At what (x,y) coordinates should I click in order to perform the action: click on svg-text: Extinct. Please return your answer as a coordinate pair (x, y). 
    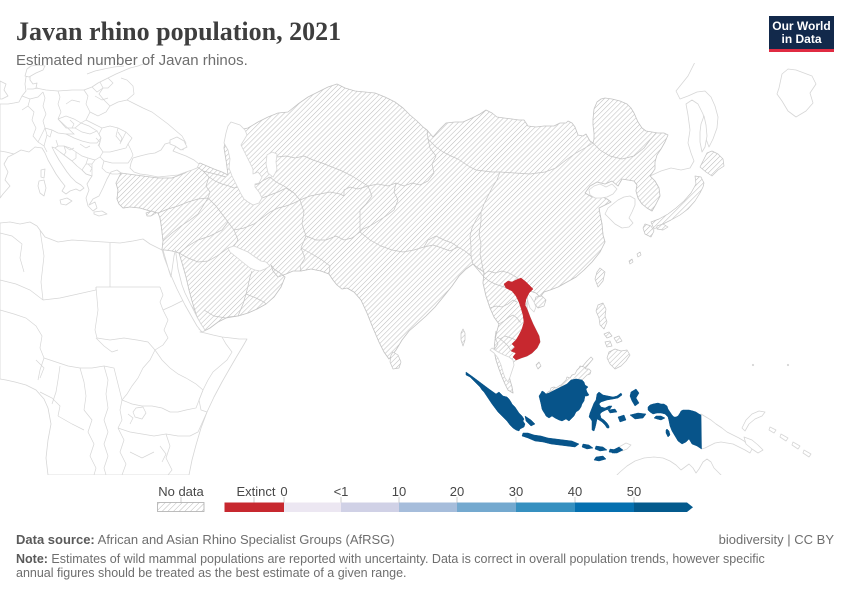
    Looking at the image, I should click on (255, 491).